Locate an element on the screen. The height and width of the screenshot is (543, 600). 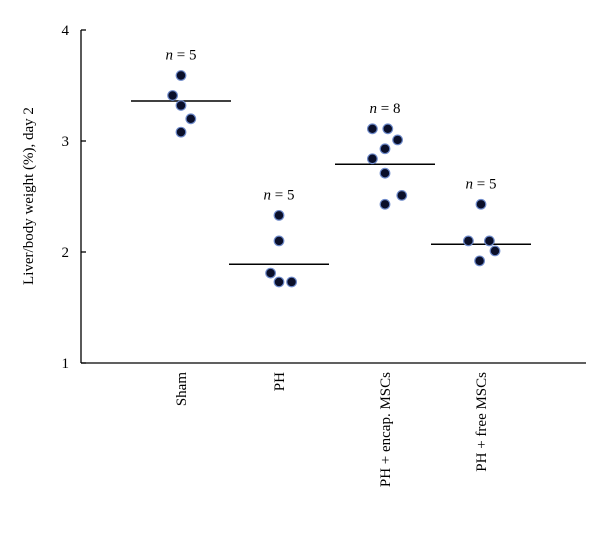
y-tick-label: 3 is located at coordinates (66, 142).